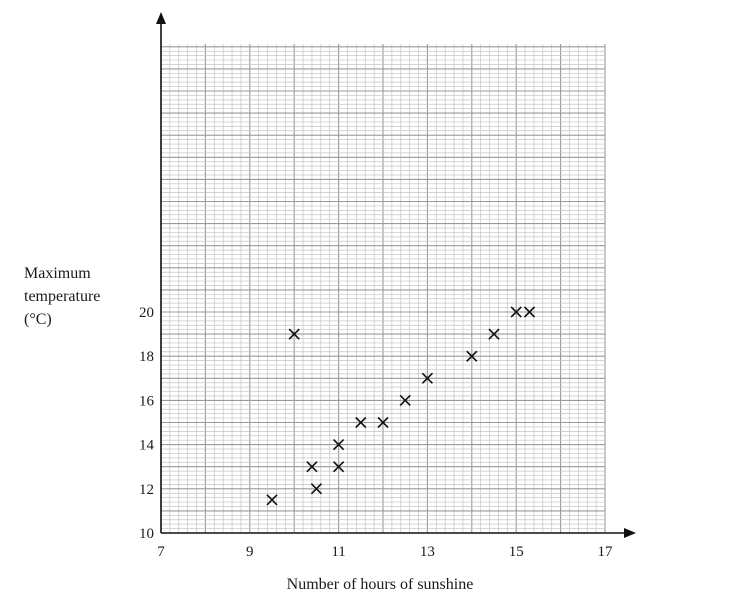 This screenshot has width=736, height=602. What do you see at coordinates (38, 319) in the screenshot?
I see `y-axis-title-line-3: (°C)` at bounding box center [38, 319].